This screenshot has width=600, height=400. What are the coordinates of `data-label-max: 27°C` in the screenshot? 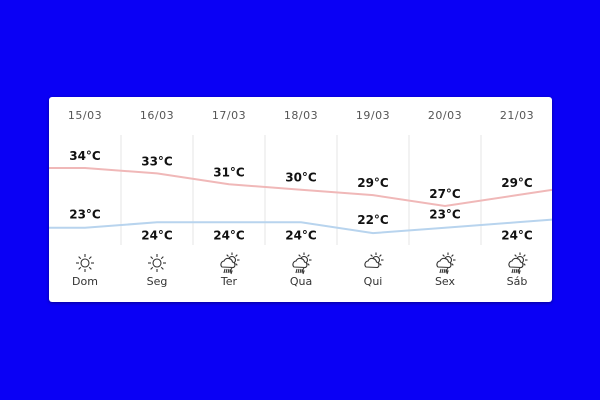 It's located at (445, 194).